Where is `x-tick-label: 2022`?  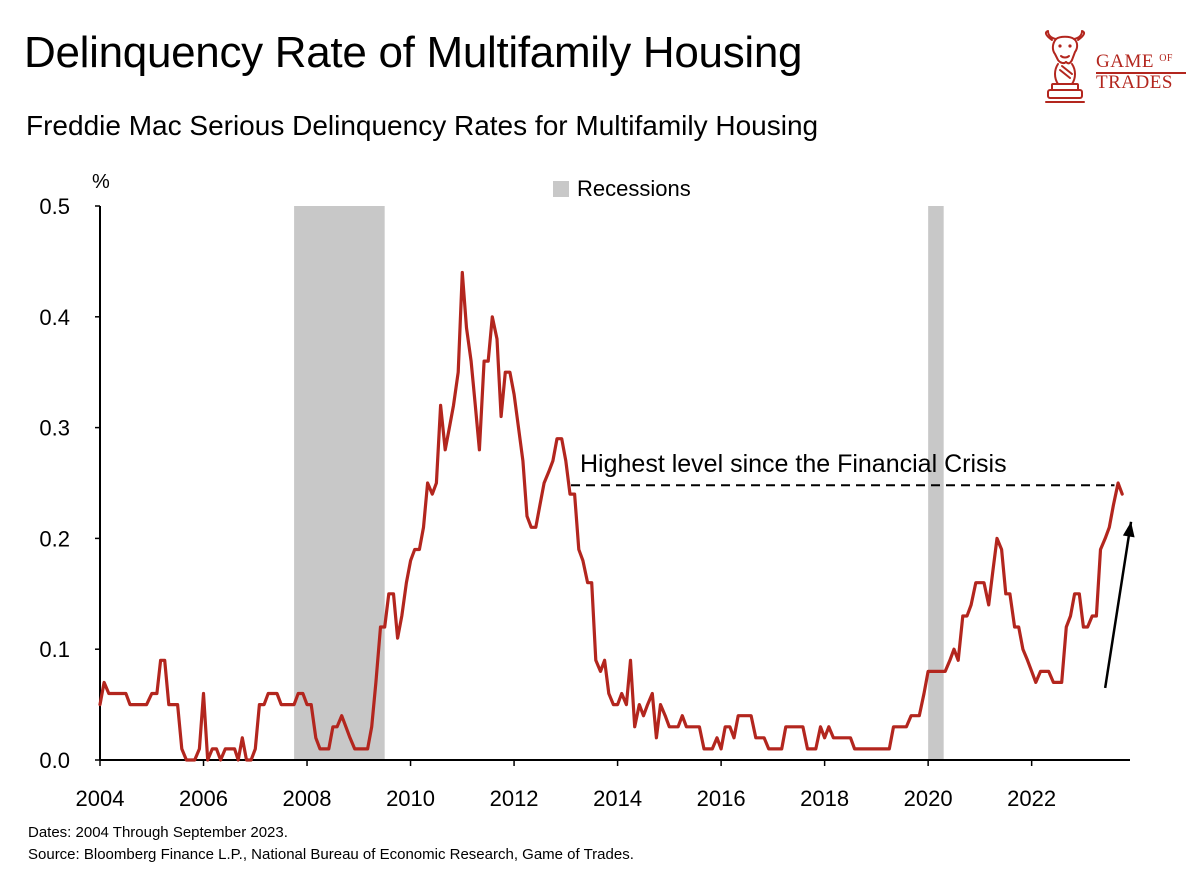 x-tick-label: 2022 is located at coordinates (1031, 798).